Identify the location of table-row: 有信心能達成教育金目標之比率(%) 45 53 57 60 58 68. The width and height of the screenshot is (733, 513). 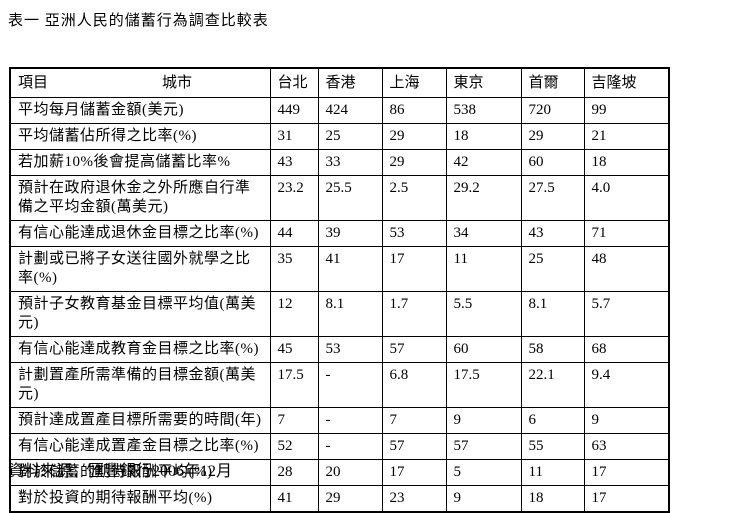
(339, 349).